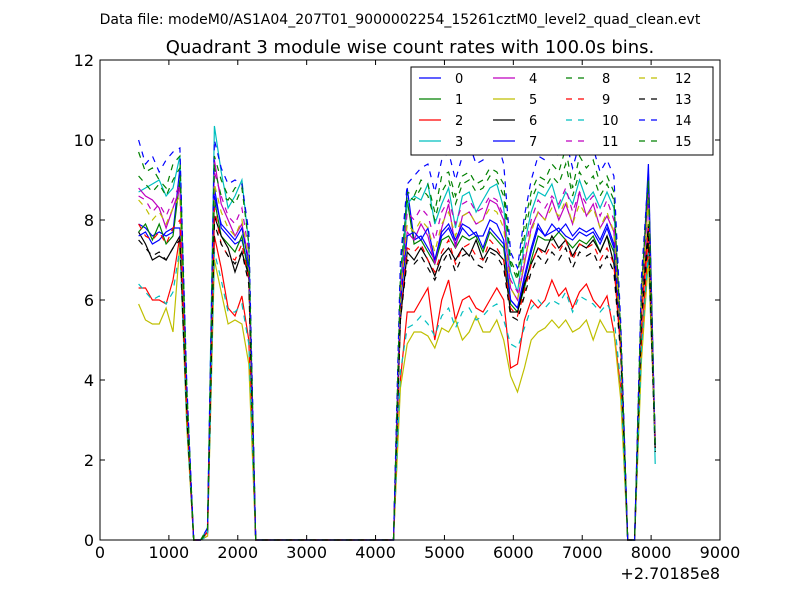 Image resolution: width=800 pixels, height=600 pixels. What do you see at coordinates (100, 552) in the screenshot?
I see `x-tick-label: 0` at bounding box center [100, 552].